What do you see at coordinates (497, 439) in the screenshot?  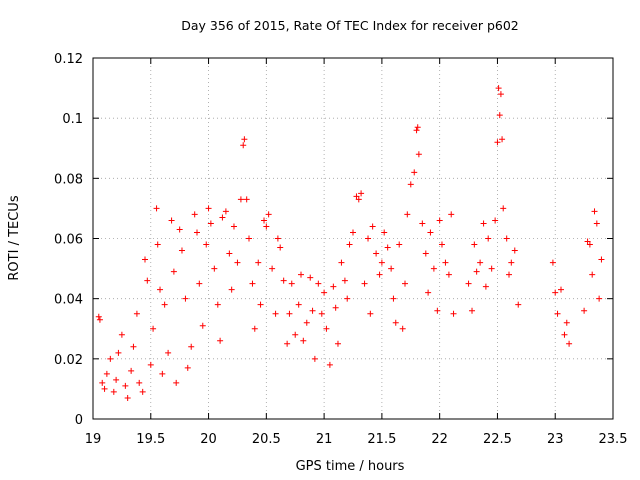 I see `x-tick-label: 22.5` at bounding box center [497, 439].